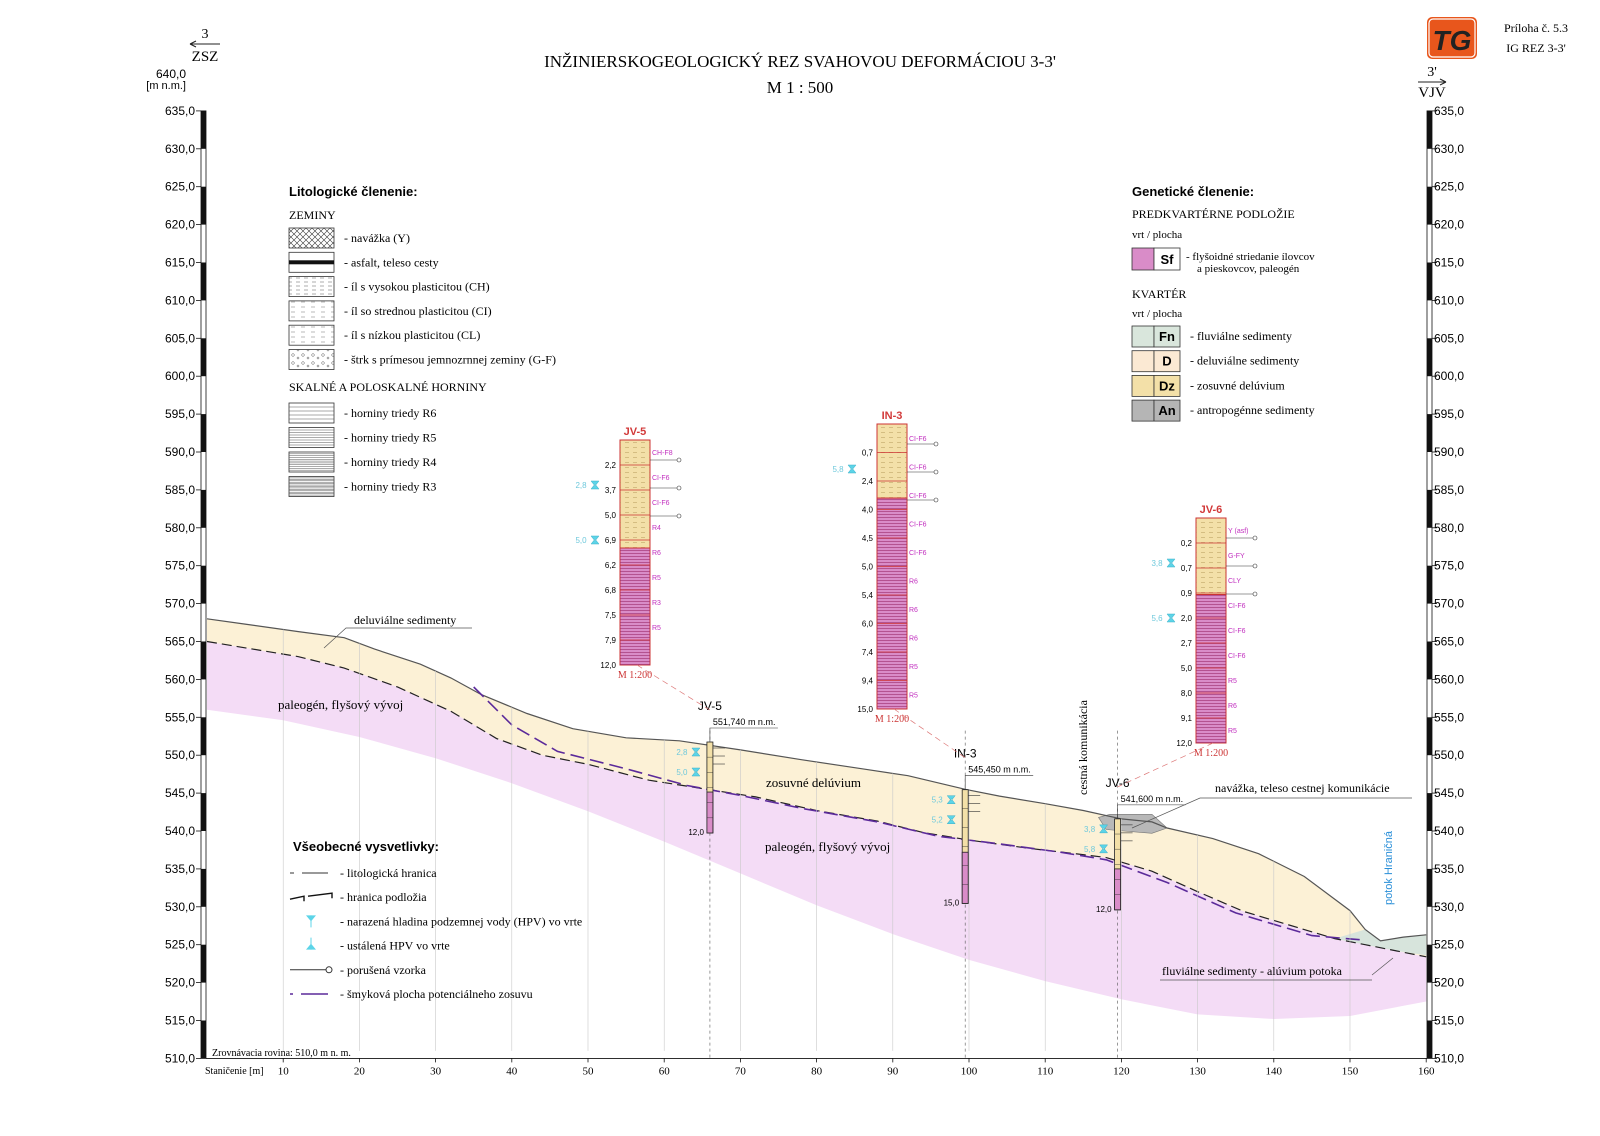 The width and height of the screenshot is (1600, 1136). Describe the element at coordinates (1449, 1058) in the screenshot. I see `elev-label-right: 510,0` at that location.